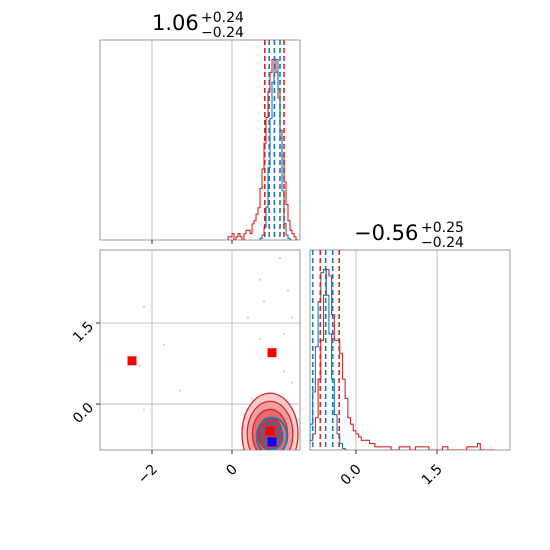 This screenshot has height=550, width=550. I want to click on panel-bottom-left-markers, so click(202, 397).